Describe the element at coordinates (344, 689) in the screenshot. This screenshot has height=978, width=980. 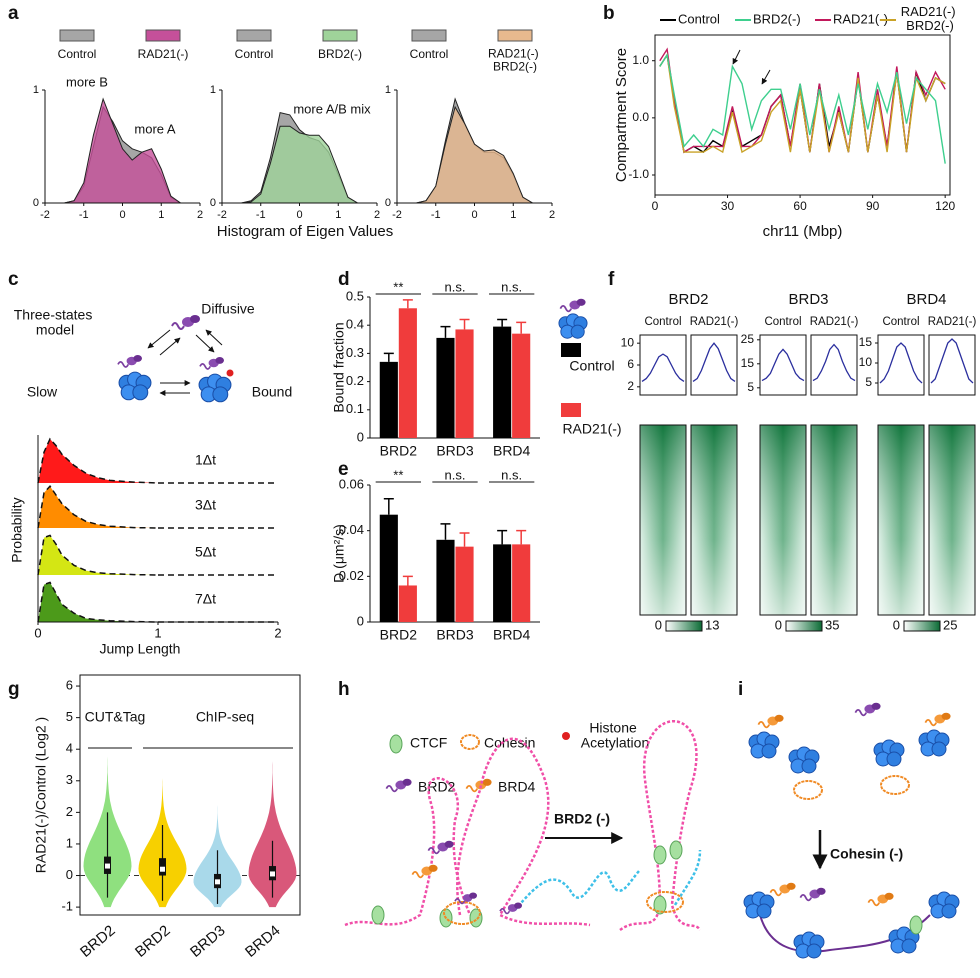
I see `panel-label: h` at that location.